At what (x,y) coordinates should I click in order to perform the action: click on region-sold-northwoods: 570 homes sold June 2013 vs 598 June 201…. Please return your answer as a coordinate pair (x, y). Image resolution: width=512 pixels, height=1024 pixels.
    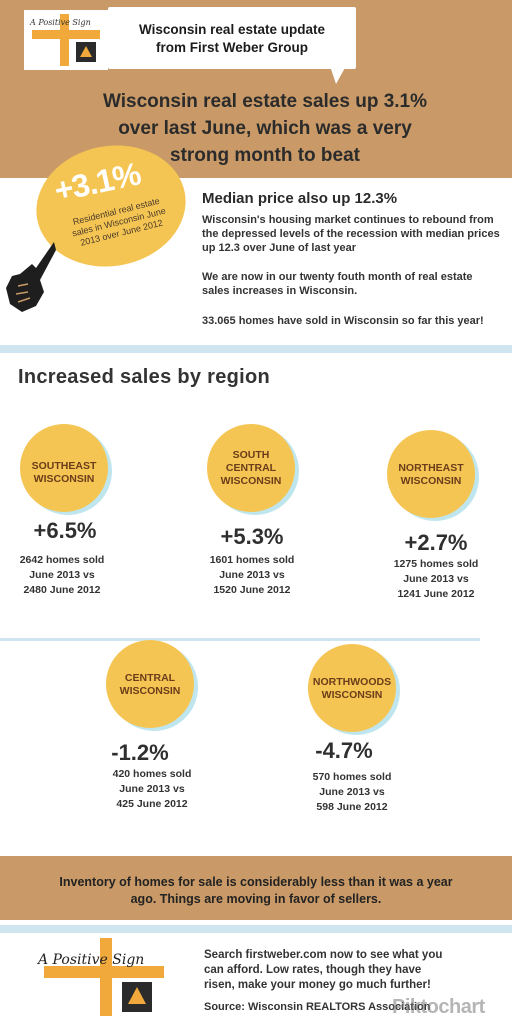
    Looking at the image, I should click on (352, 792).